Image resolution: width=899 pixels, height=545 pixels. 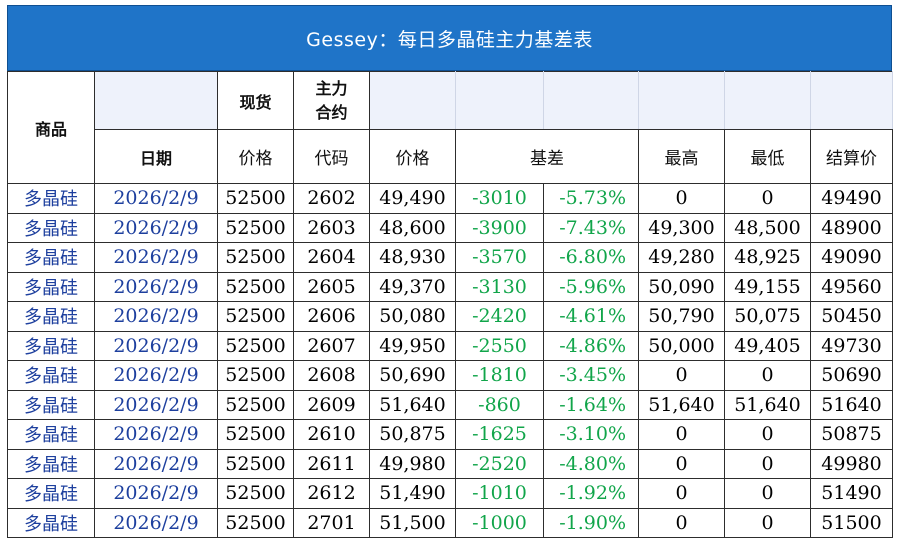 What do you see at coordinates (851, 257) in the screenshot?
I see `cell-settle: 49090` at bounding box center [851, 257].